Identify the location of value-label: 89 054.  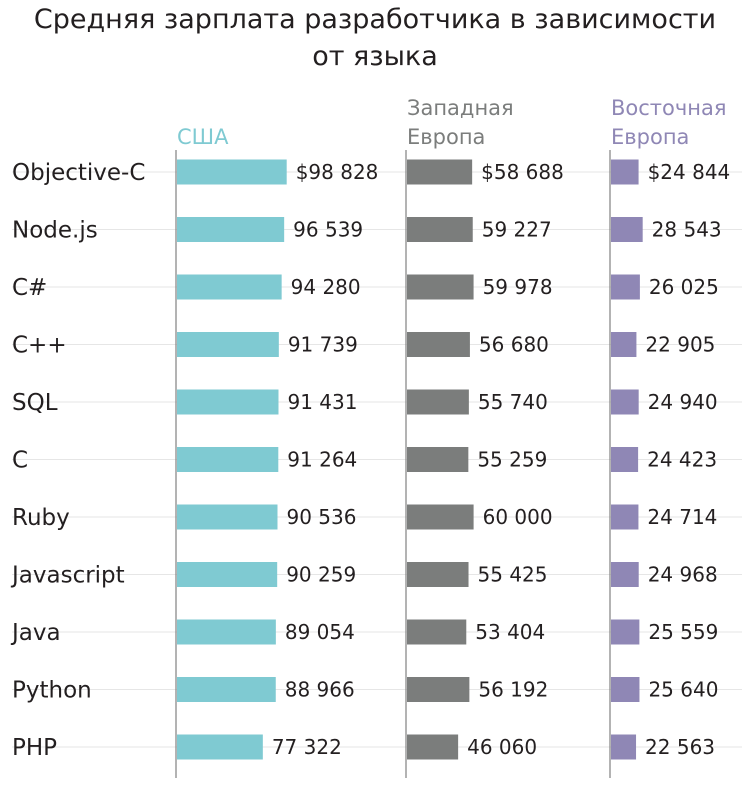
(320, 632).